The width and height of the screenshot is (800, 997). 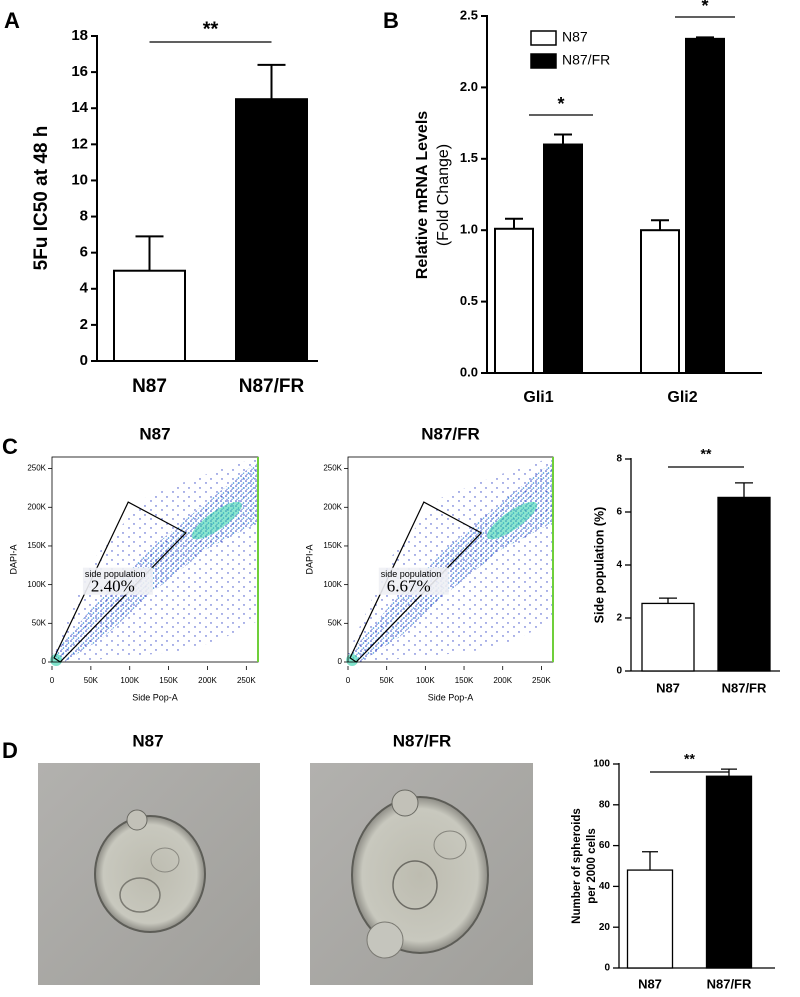 I want to click on plot-title: N87/FR, so click(x=450, y=433).